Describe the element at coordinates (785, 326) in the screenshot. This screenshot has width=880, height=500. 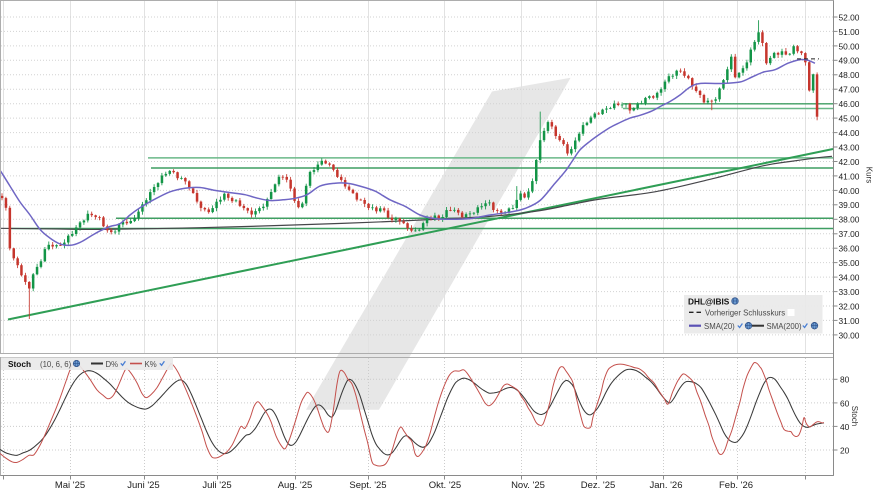
I see `svg-text: SMA(200)` at that location.